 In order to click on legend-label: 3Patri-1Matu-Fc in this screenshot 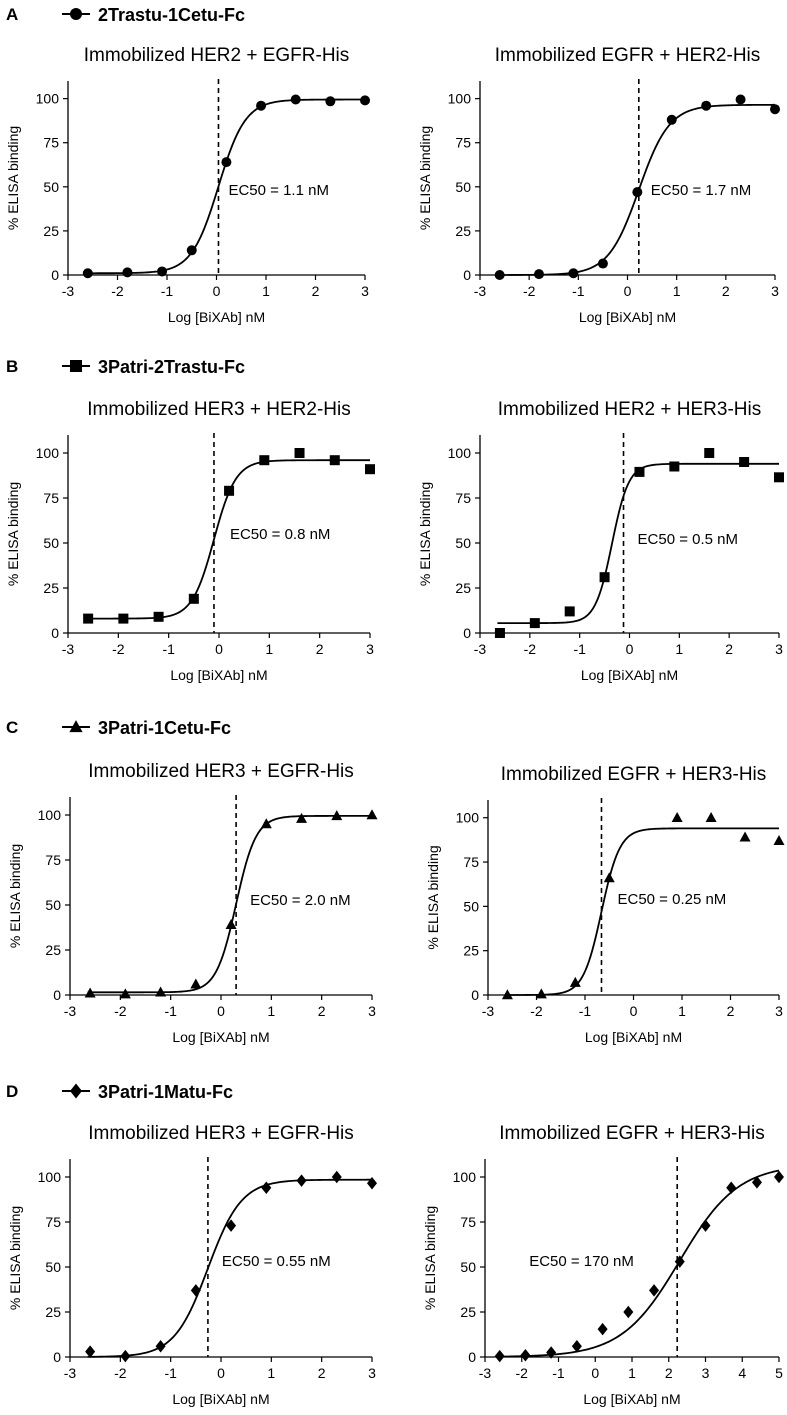, I will do `click(165, 1092)`.